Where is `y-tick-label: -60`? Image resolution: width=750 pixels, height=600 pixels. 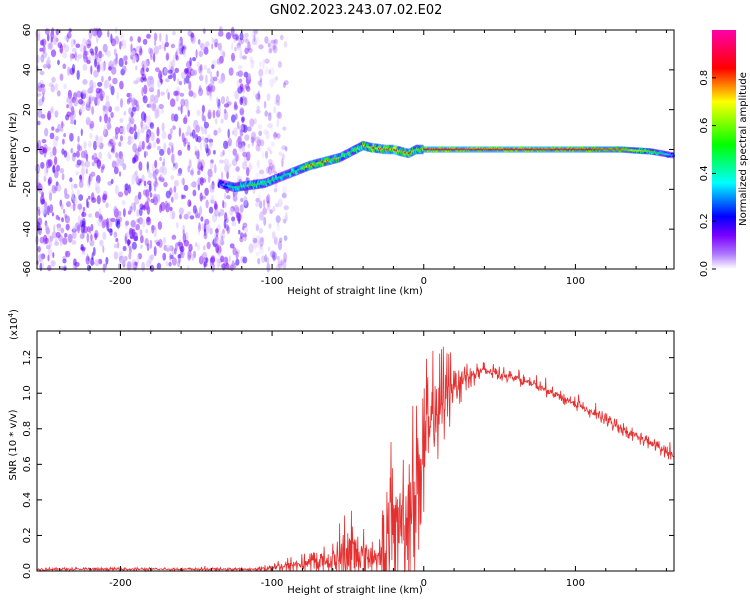
y-tick-label: -60 is located at coordinates (27, 269).